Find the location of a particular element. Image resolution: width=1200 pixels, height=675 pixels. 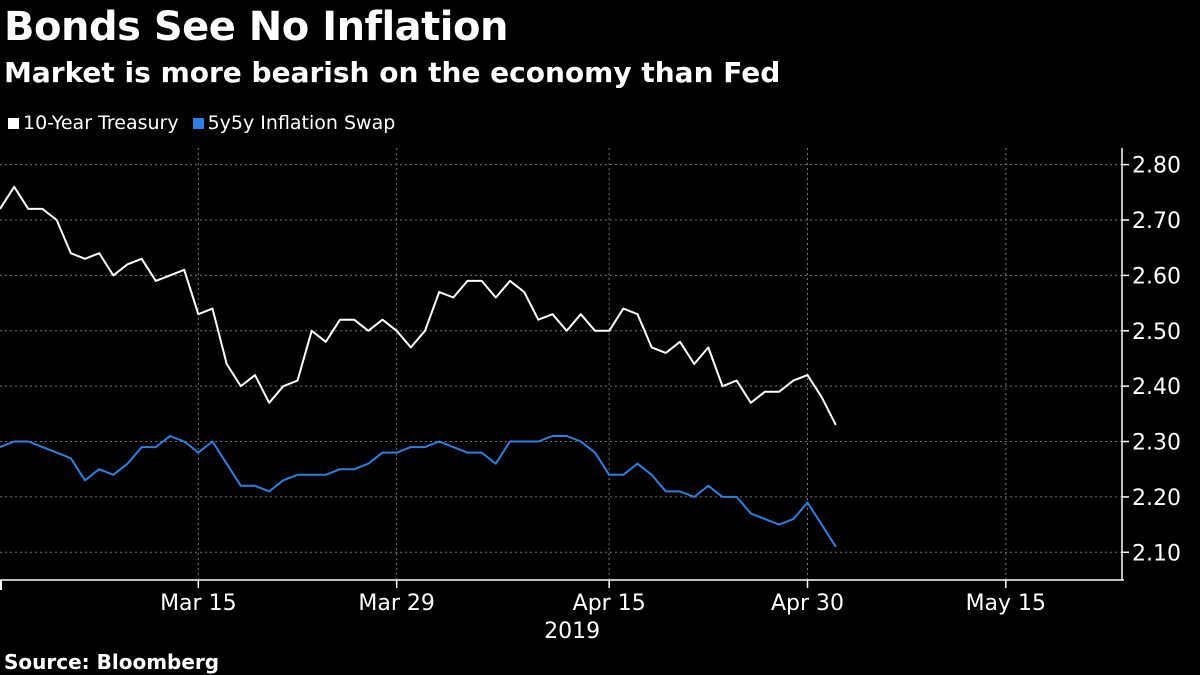

legend-swatch-white is located at coordinates (13, 123).